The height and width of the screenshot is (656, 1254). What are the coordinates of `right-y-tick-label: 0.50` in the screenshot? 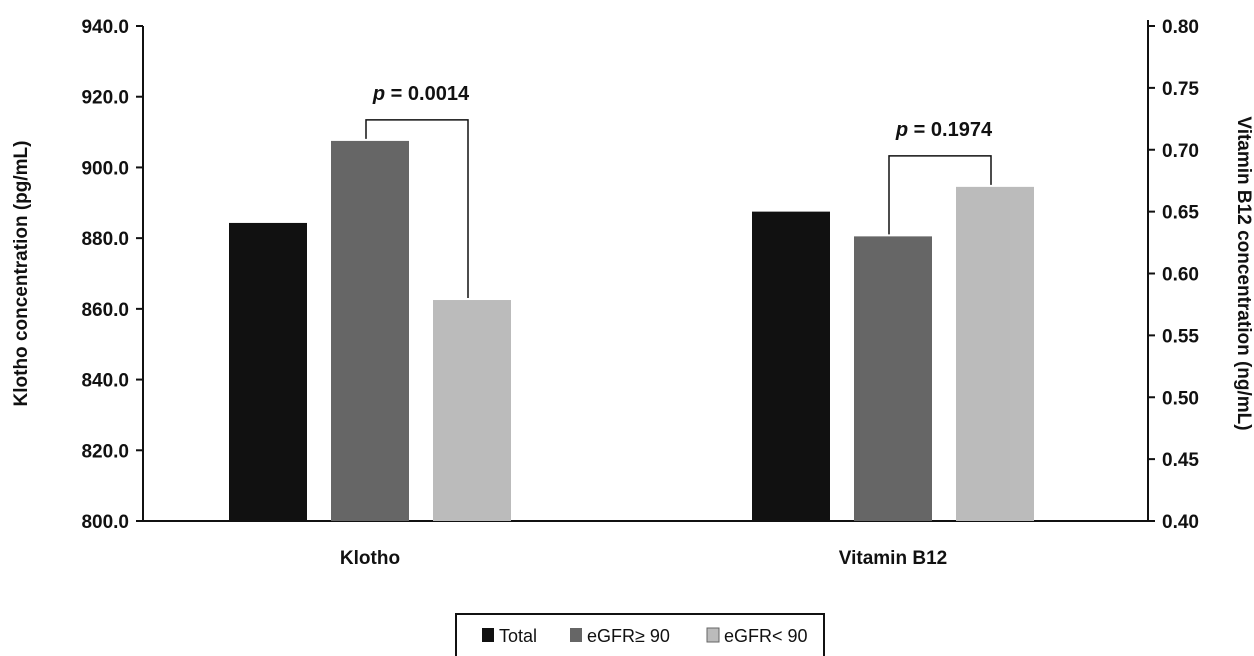 It's located at (1180, 398).